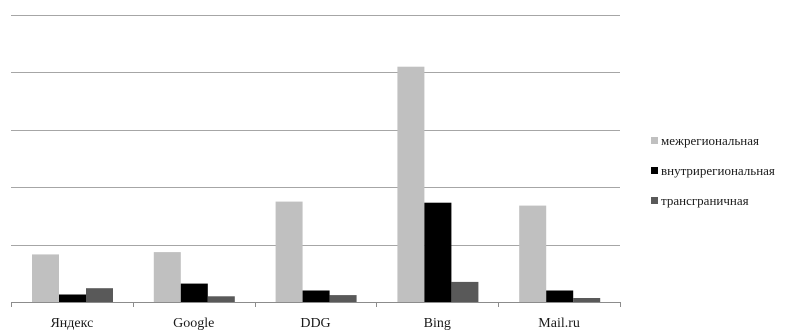 The image size is (804, 330). I want to click on legend-label-3: трансграничная, so click(705, 200).